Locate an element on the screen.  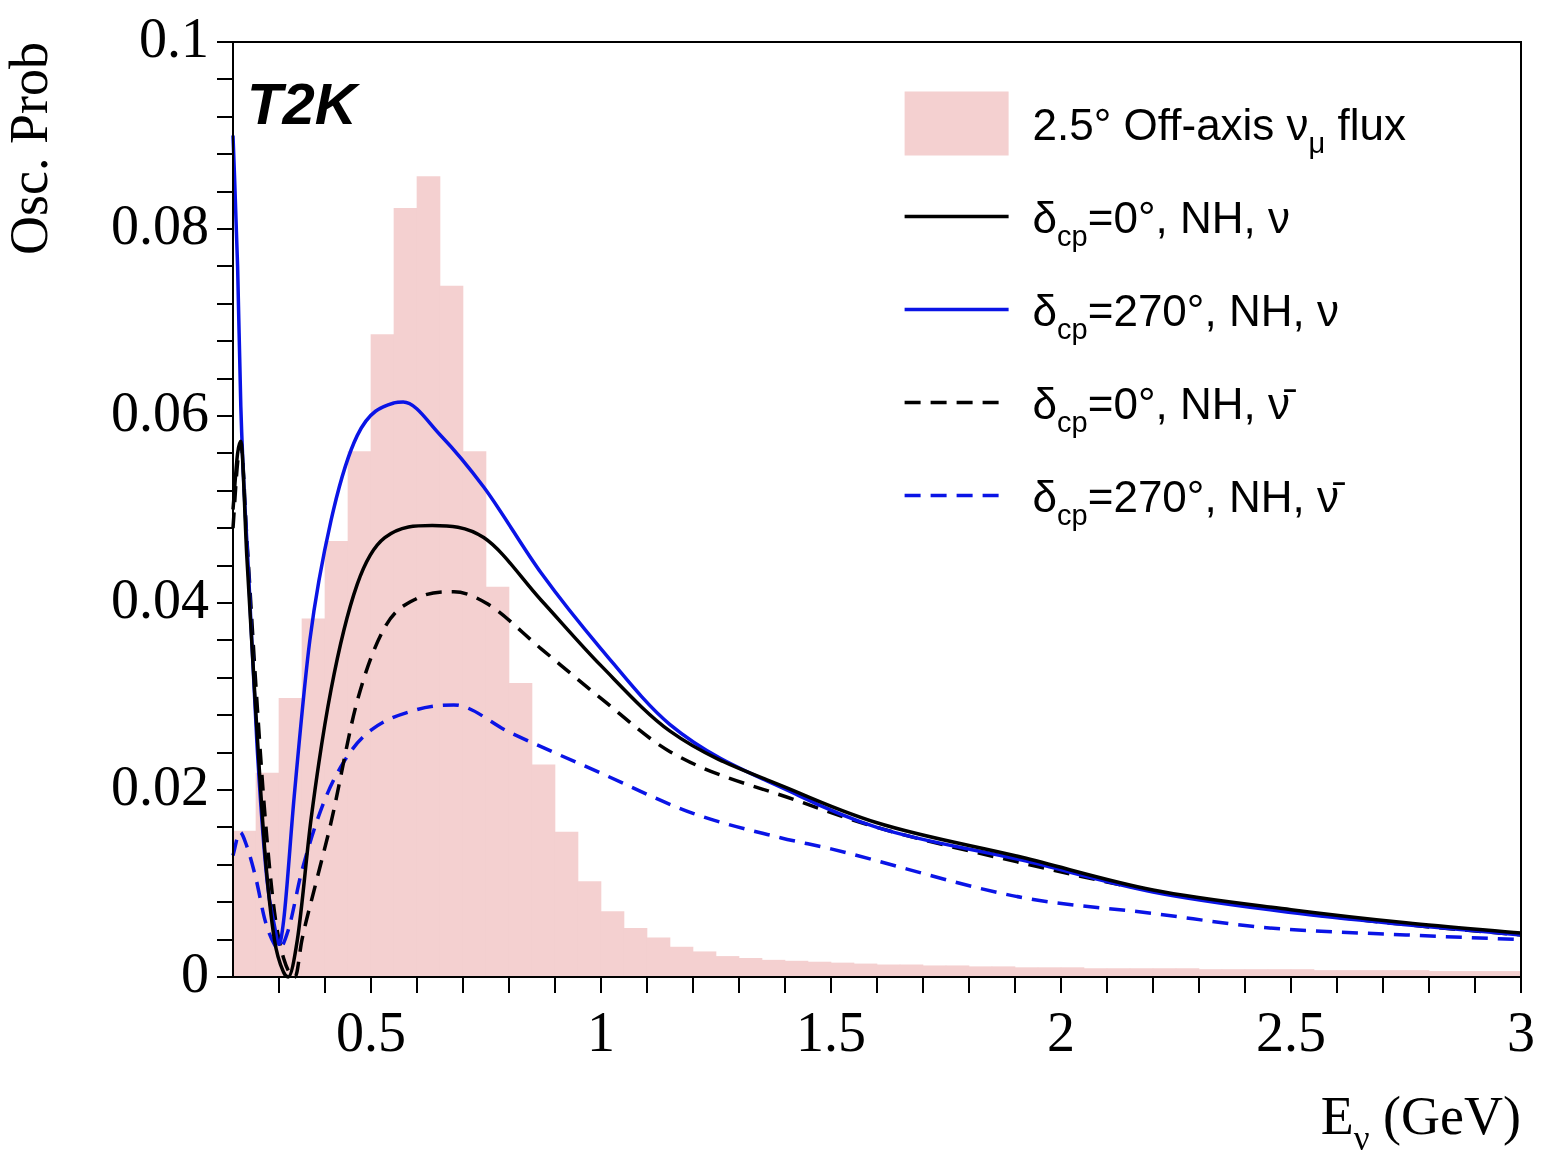
x-tick-label: 1 is located at coordinates (601, 1032).